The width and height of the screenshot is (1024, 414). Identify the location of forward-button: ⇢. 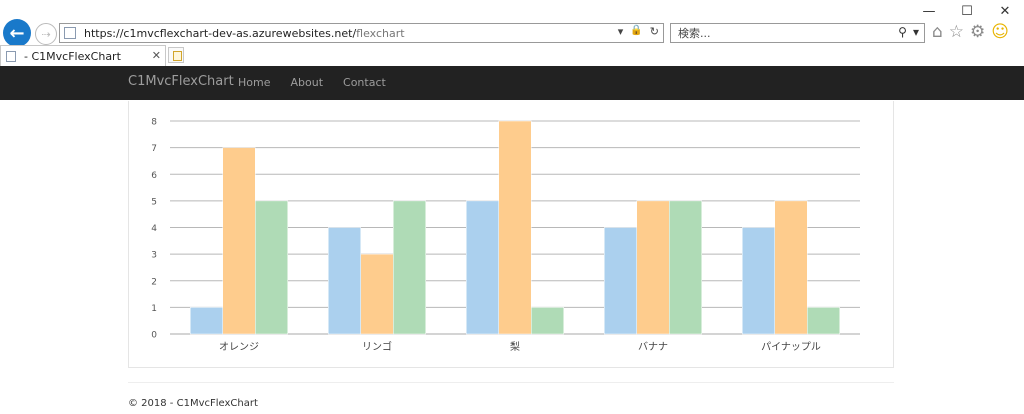
(46, 34).